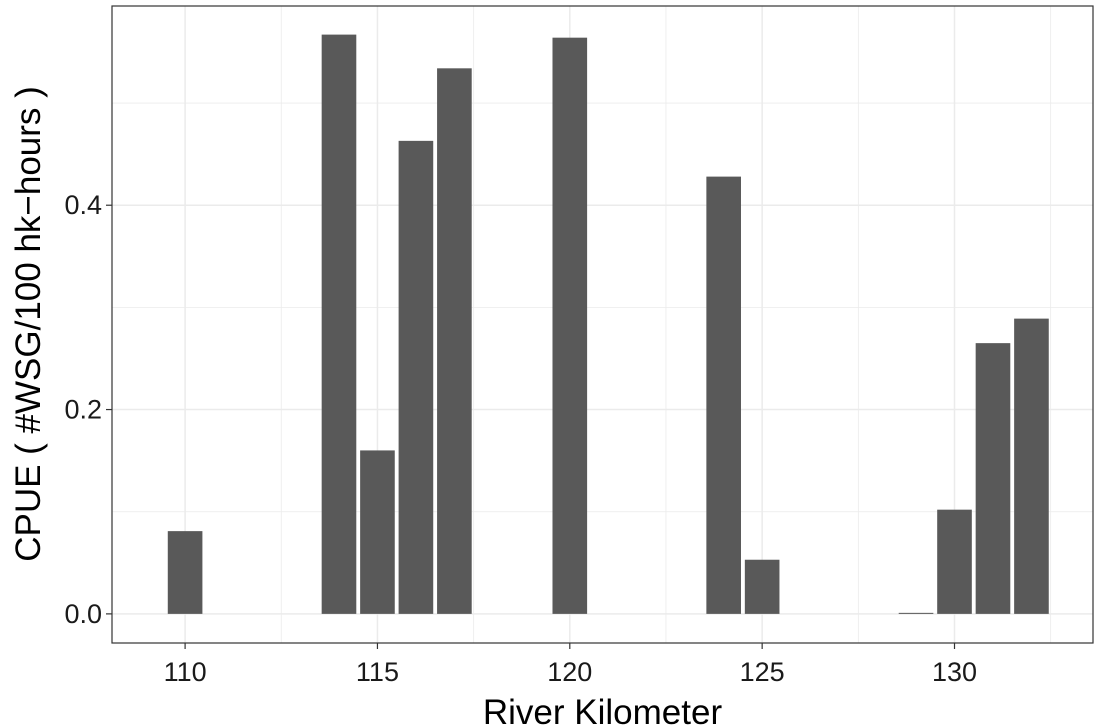 This screenshot has width=1094, height=728. I want to click on x-axis-ticks: 110 115 120 125 130, so click(570, 665).